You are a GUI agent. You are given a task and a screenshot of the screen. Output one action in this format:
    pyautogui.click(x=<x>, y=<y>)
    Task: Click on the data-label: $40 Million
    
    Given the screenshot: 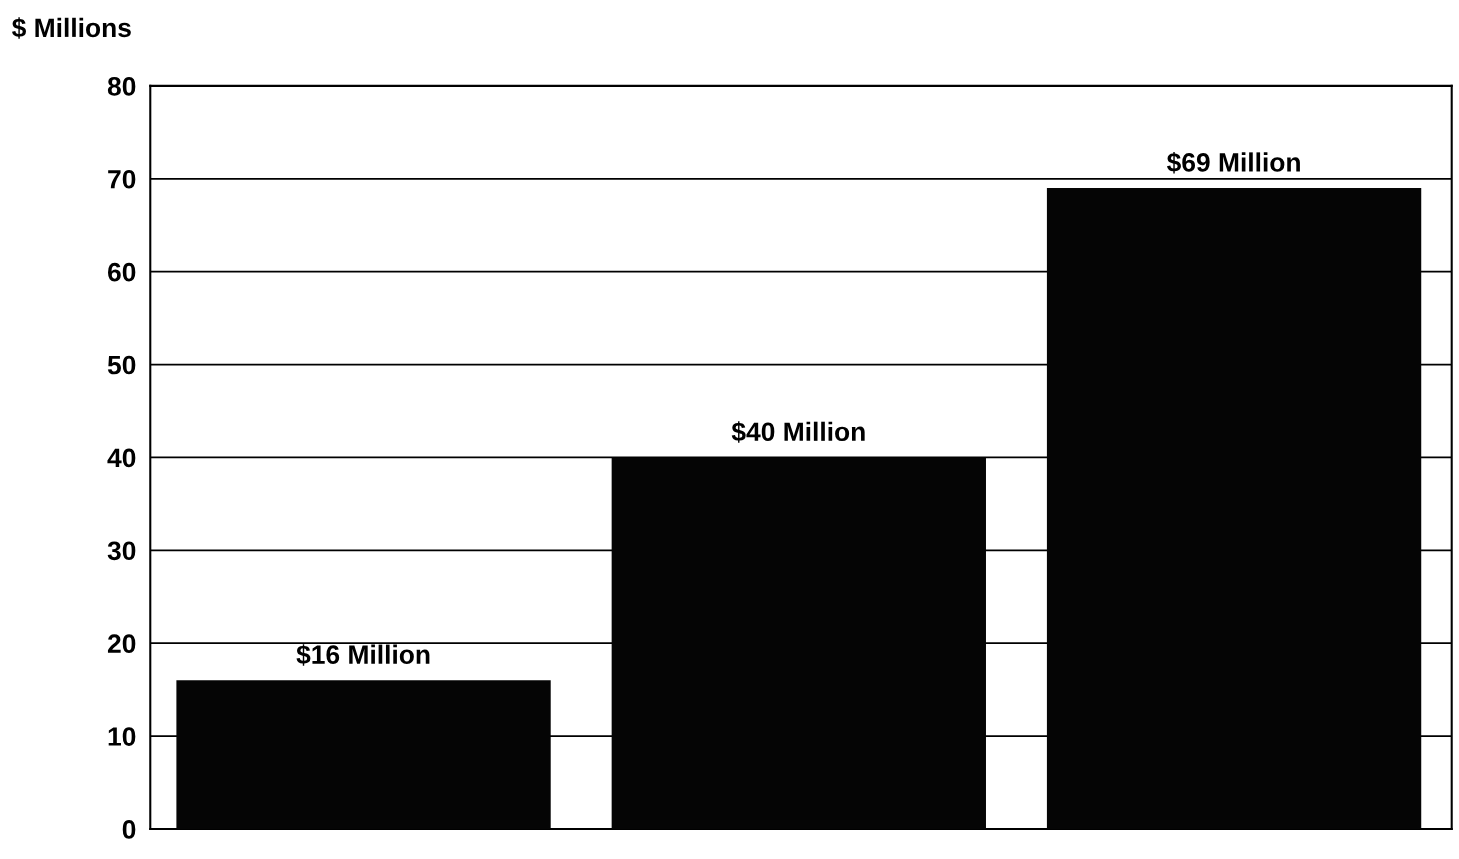 What is the action you would take?
    pyautogui.click(x=798, y=432)
    